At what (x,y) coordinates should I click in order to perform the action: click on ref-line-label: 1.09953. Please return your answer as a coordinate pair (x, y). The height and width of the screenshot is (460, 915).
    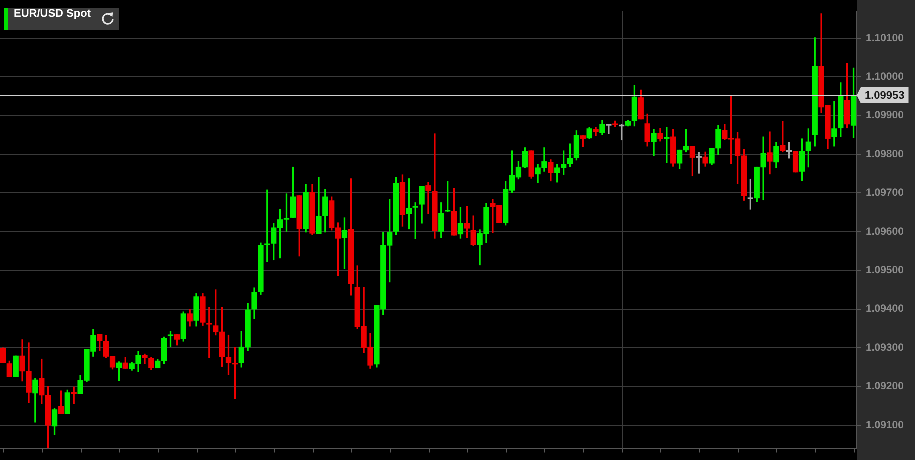
    Looking at the image, I should click on (885, 96).